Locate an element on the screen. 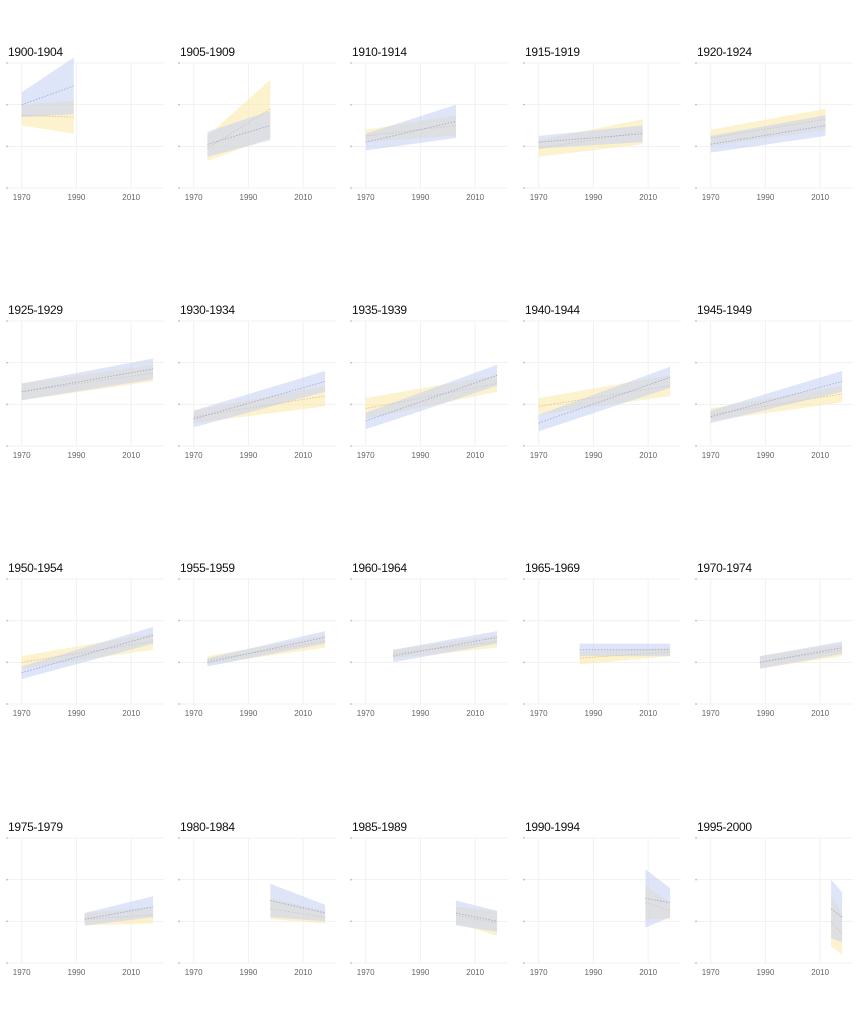 This screenshot has height=1031, width=862. panel: 1945-1949 1970 1990 2010 is located at coordinates (774, 381).